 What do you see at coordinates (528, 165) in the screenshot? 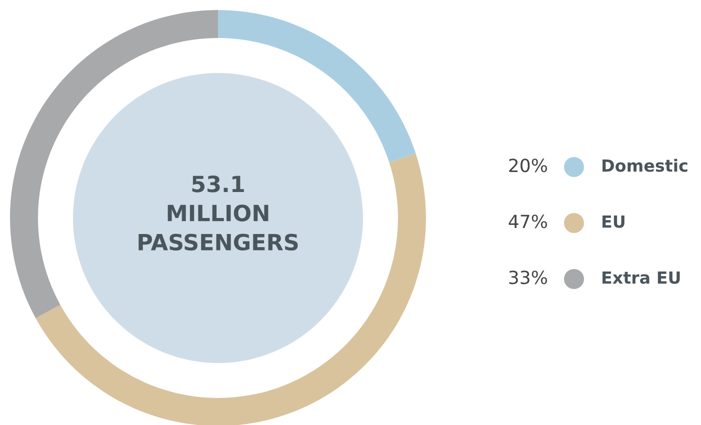
I see `data-label: 20%` at bounding box center [528, 165].